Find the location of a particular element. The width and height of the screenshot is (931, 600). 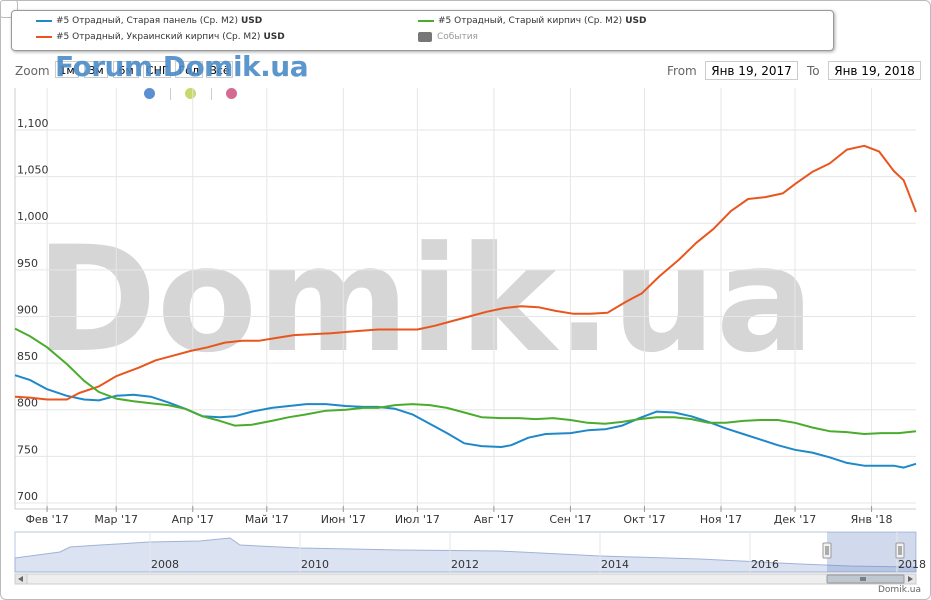

zoom-3m-button: 3м is located at coordinates (96, 69).